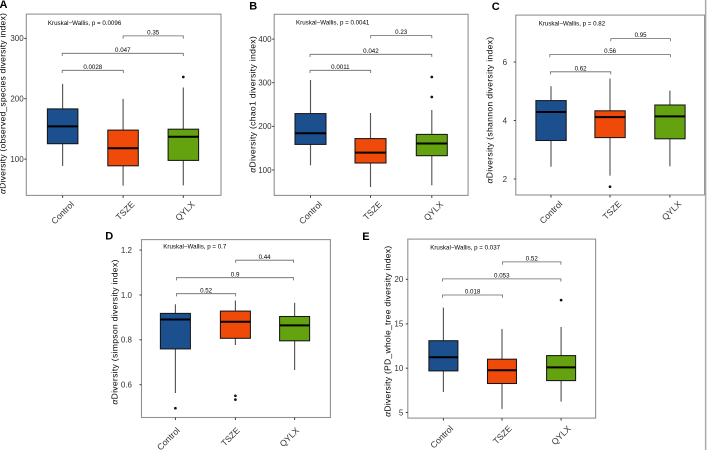 This screenshot has width=707, height=450. I want to click on svg-text:αDiversity (simpson diversity: αDiversity (simpson diversity index), so click(115, 331).